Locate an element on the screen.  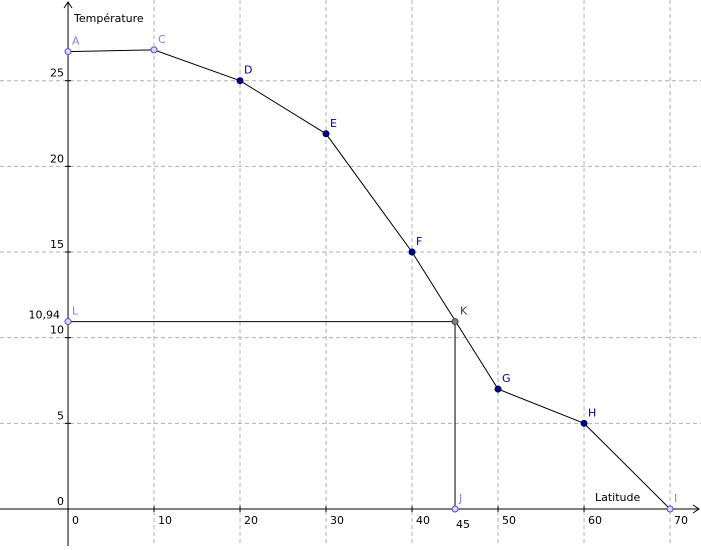
x-axis-label: Latitude is located at coordinates (618, 497).